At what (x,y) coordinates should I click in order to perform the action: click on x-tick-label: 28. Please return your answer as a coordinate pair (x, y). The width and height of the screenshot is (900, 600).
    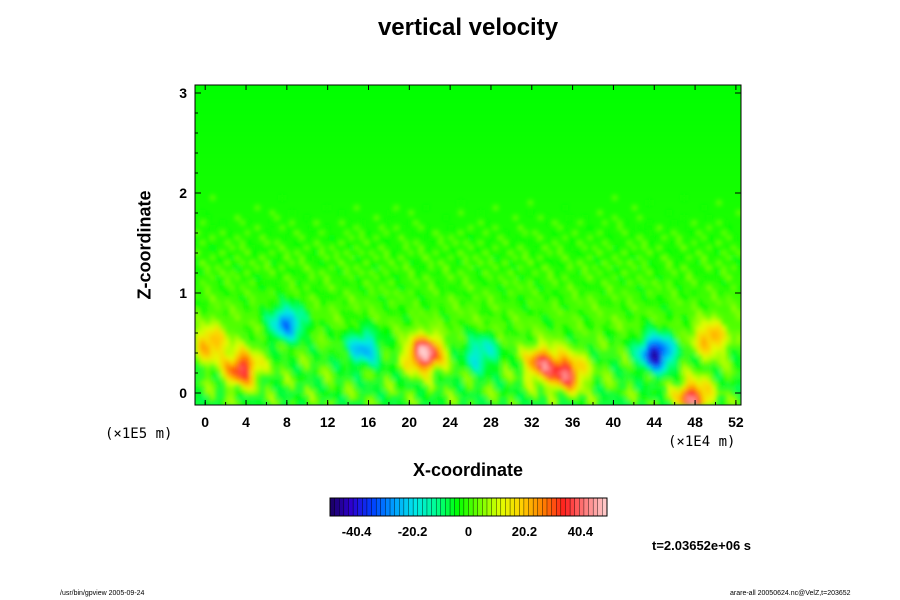
    Looking at the image, I should click on (491, 422).